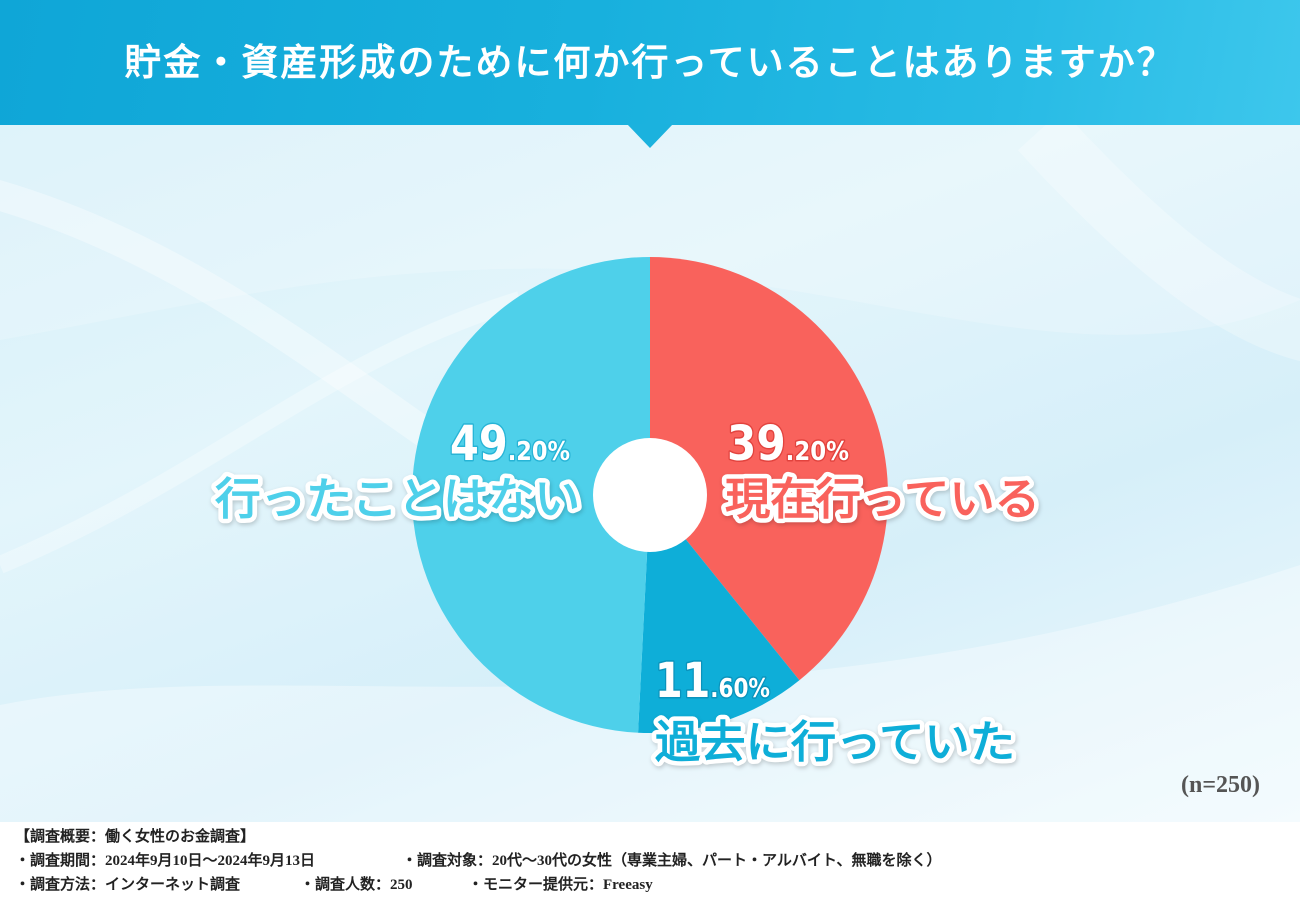 Image resolution: width=1300 pixels, height=900 pixels. Describe the element at coordinates (719, 614) in the screenshot. I see `pie-slice-did-in-past` at that location.